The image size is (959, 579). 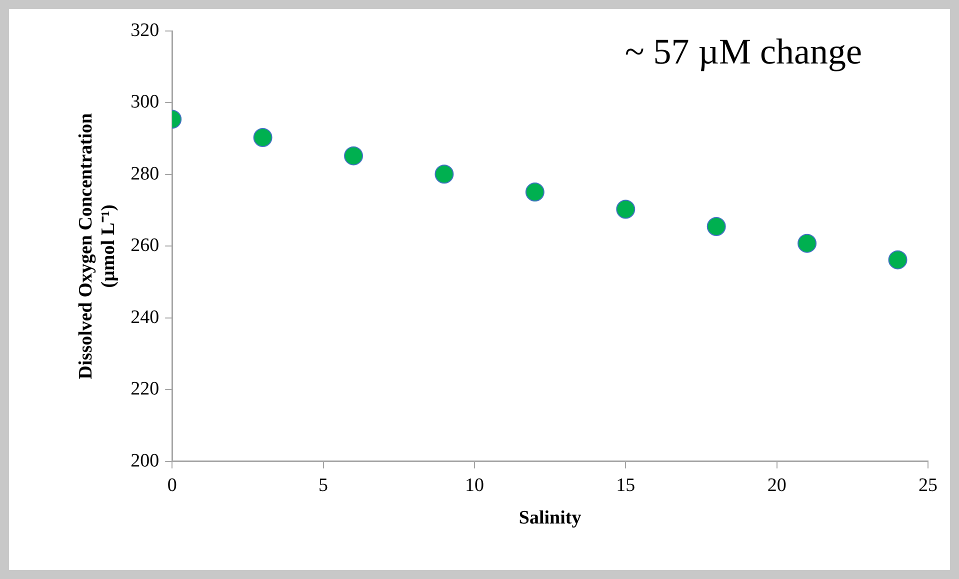 What do you see at coordinates (474, 485) in the screenshot?
I see `x-tick-label: 10` at bounding box center [474, 485].